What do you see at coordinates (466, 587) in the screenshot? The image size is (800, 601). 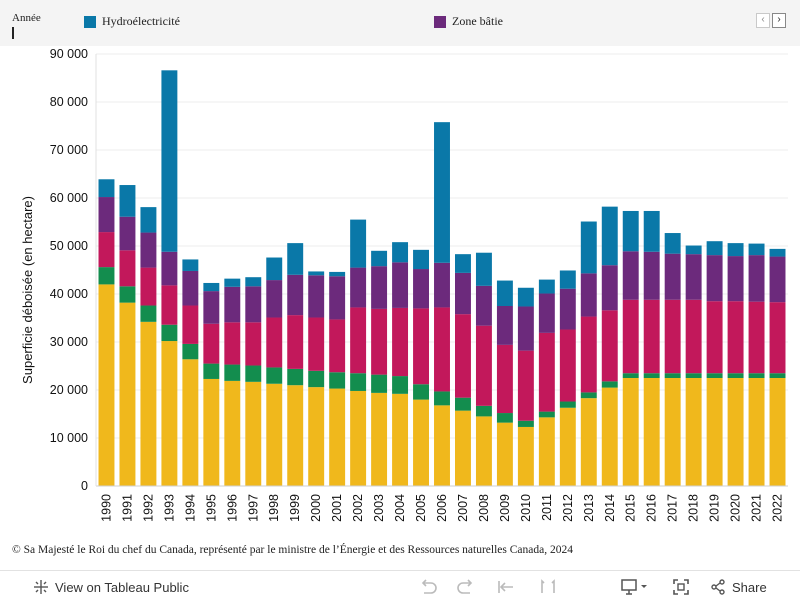 I see `redo-icon` at bounding box center [466, 587].